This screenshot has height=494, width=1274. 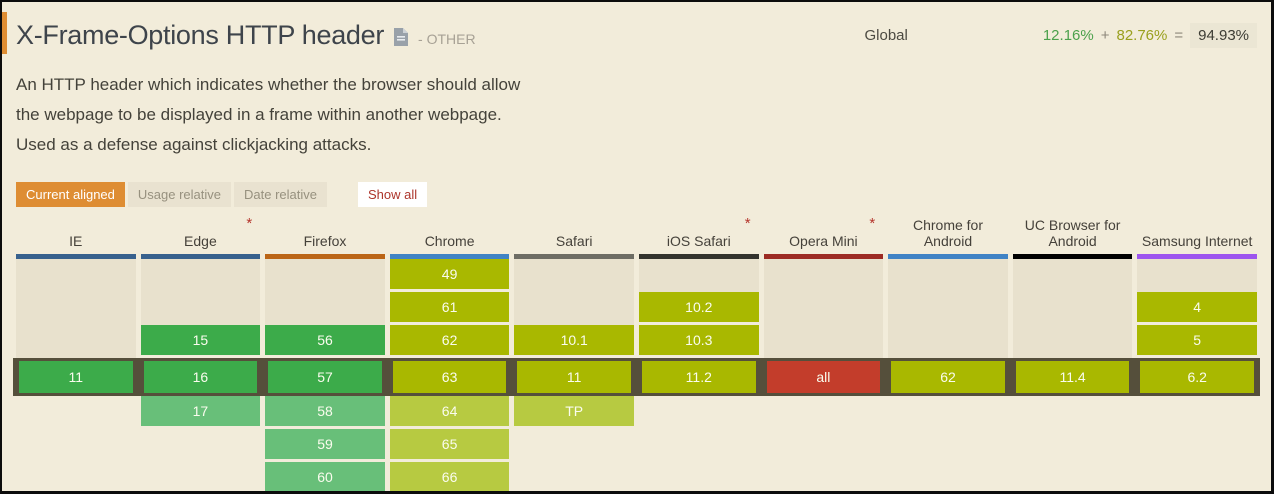 What do you see at coordinates (1072, 377) in the screenshot?
I see `support-cell-uc-browser-for-android-11-4: 11.4` at bounding box center [1072, 377].